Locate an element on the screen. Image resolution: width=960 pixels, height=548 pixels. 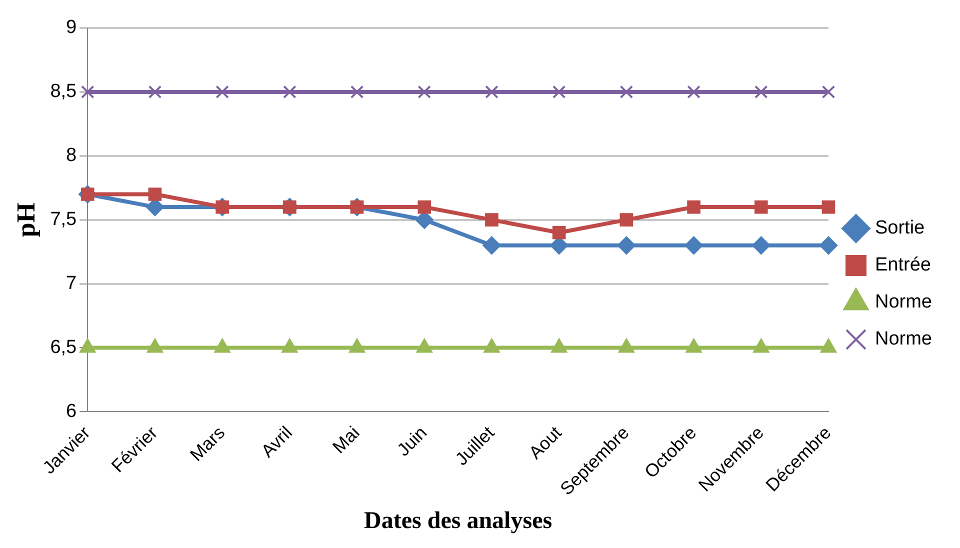
y-tick-label: 6,5 is located at coordinates (63, 347).